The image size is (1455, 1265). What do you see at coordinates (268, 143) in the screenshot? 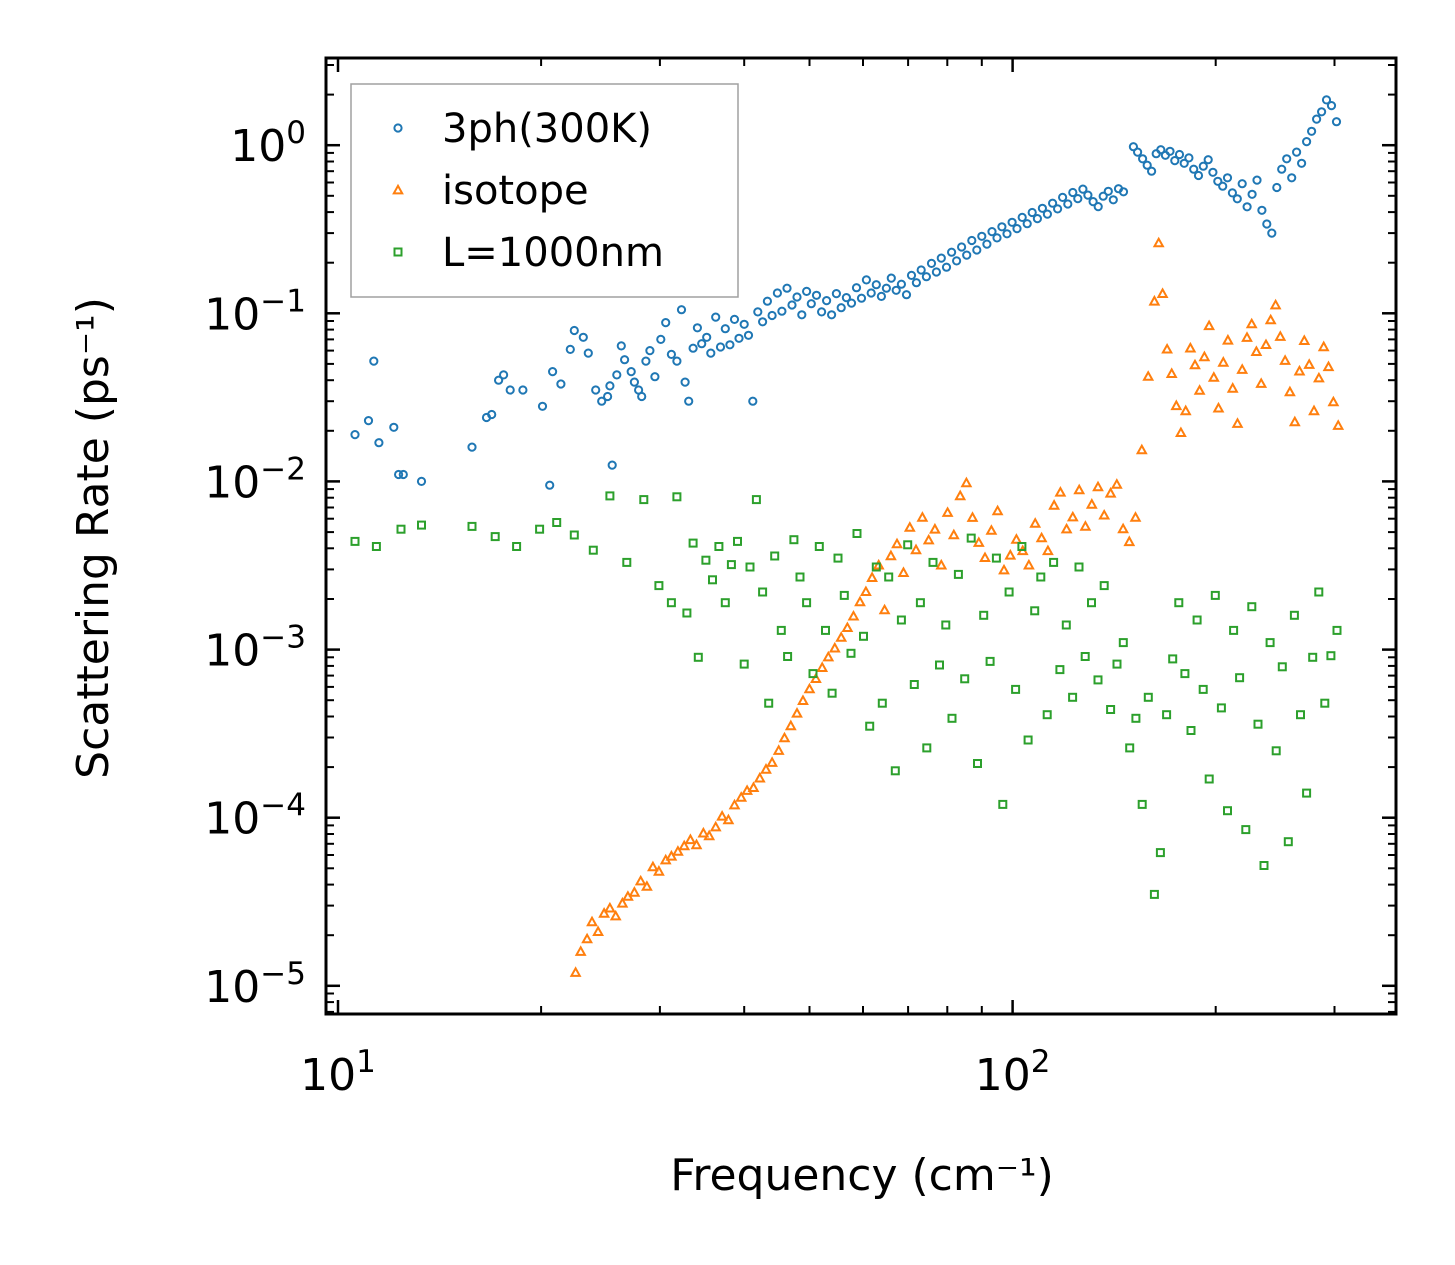
I see `y-tick-label: 10⁰` at bounding box center [268, 143].